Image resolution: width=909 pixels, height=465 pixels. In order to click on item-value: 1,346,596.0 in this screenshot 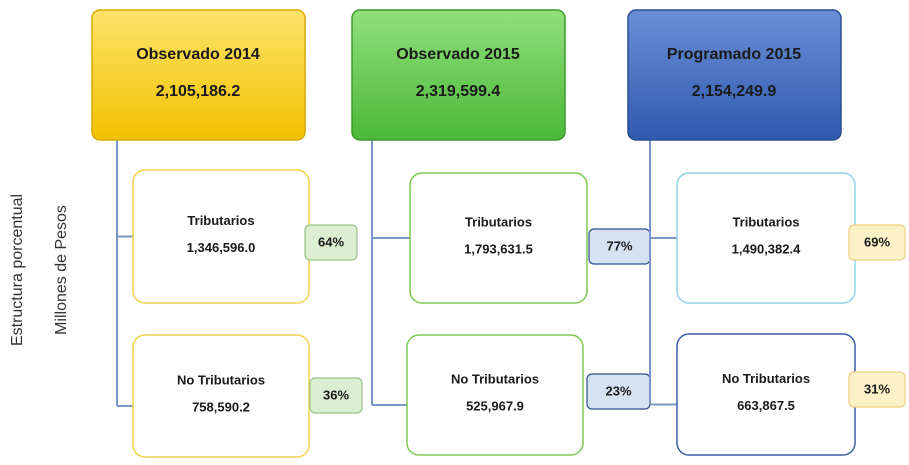, I will do `click(221, 247)`.